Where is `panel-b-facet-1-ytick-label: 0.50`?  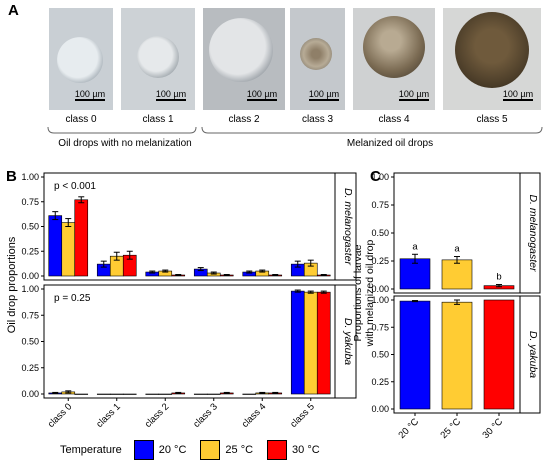
panel-b-facet-1-ytick-label: 0.50 is located at coordinates (30, 227).